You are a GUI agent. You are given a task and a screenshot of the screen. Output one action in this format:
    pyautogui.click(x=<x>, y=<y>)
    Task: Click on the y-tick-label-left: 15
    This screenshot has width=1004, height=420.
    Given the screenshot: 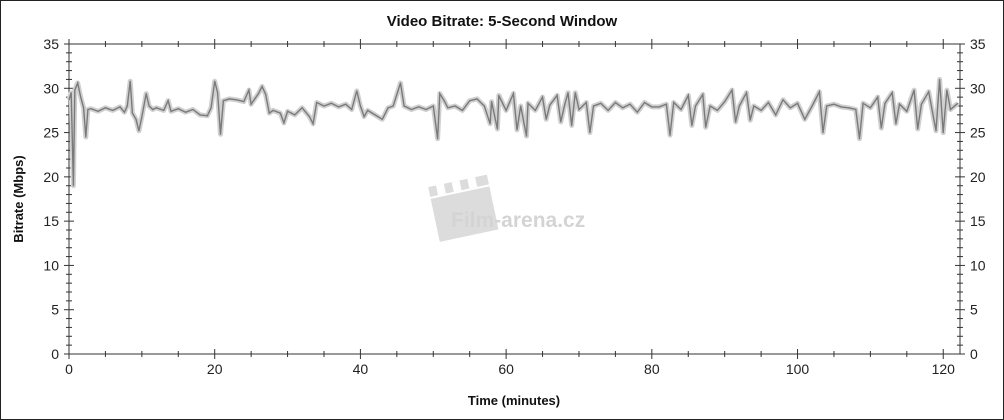 What is the action you would take?
    pyautogui.click(x=51, y=221)
    